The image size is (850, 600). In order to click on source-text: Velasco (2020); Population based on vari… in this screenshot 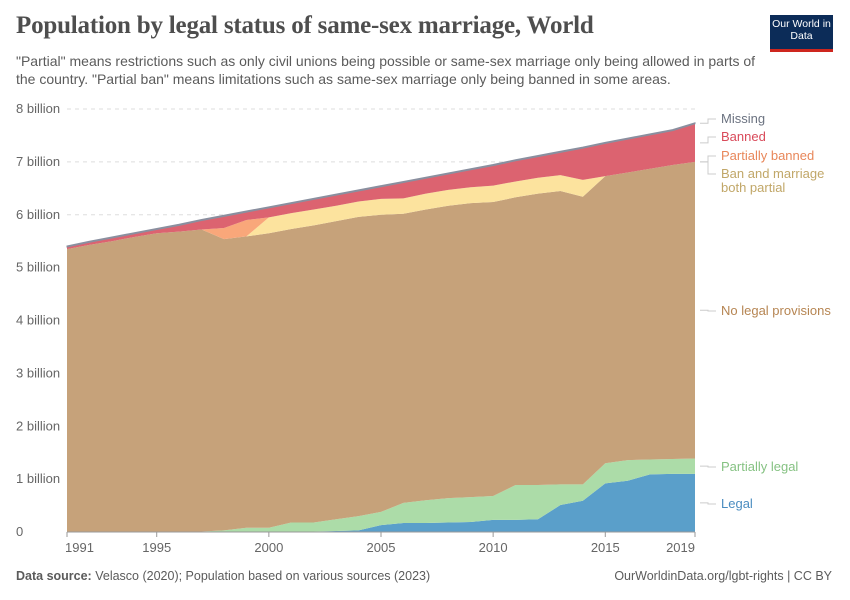, I will do `click(263, 576)`.